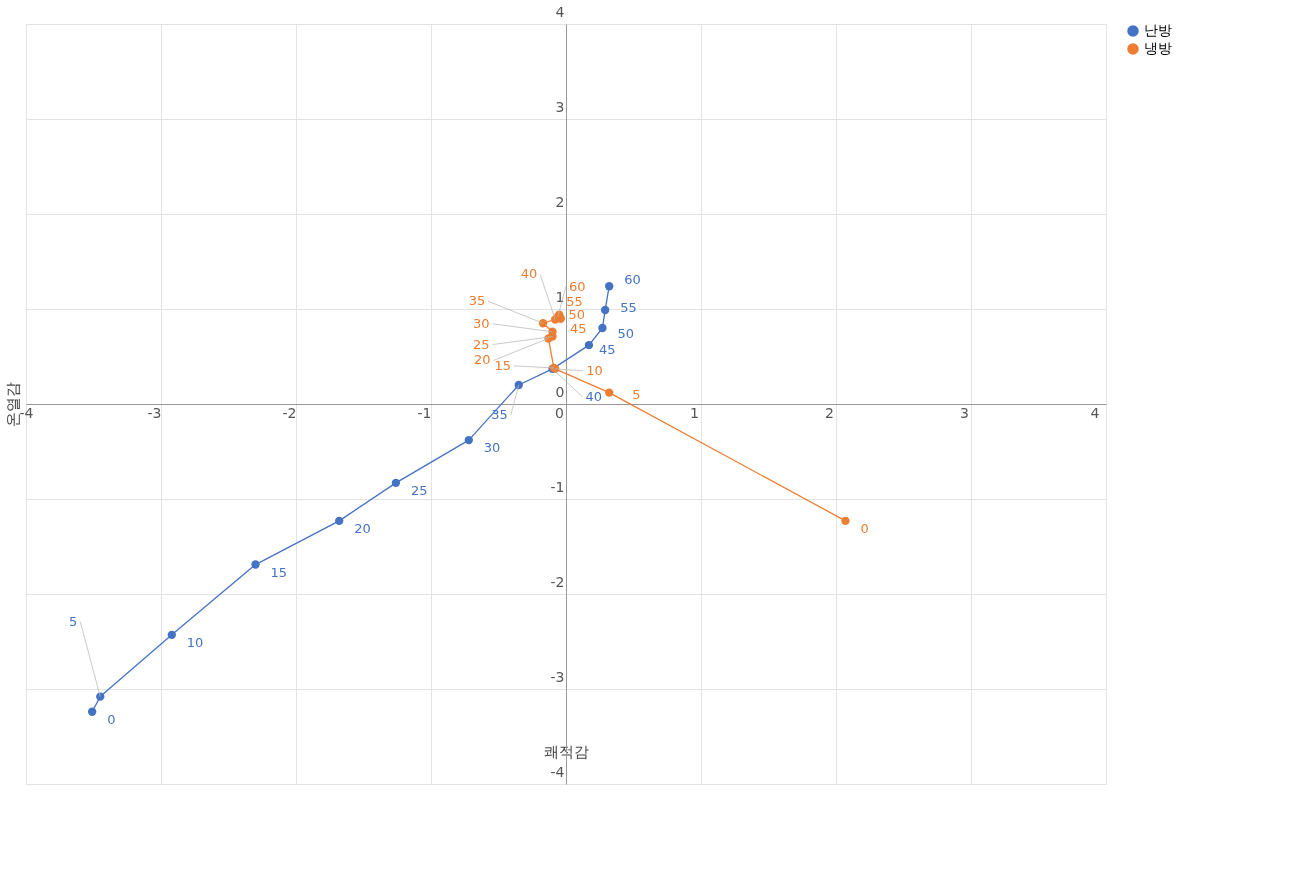 This screenshot has height=882, width=1293. I want to click on x-tick-label: 4, so click(1095, 412).